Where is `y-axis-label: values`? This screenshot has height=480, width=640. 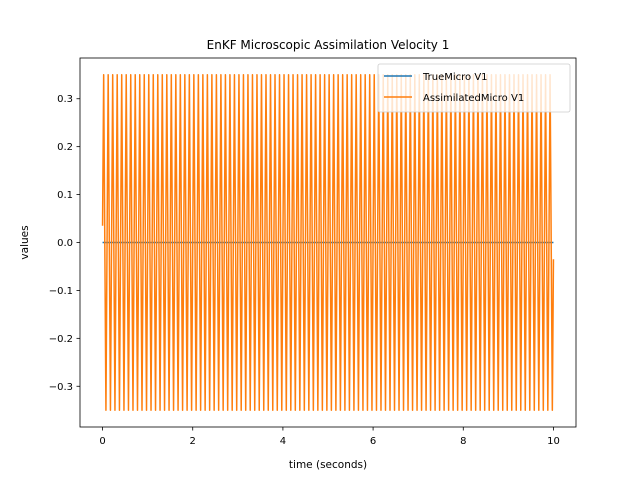
y-axis-label: values is located at coordinates (25, 242).